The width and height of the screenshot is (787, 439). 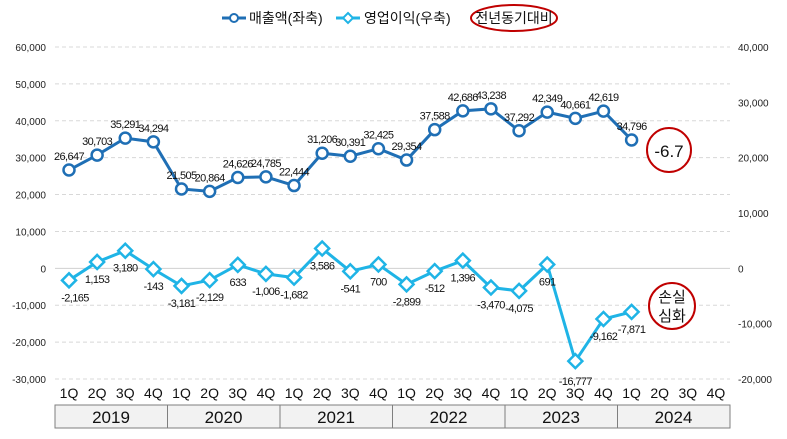 What do you see at coordinates (519, 309) in the screenshot?
I see `op-data-label: -4,075` at bounding box center [519, 309].